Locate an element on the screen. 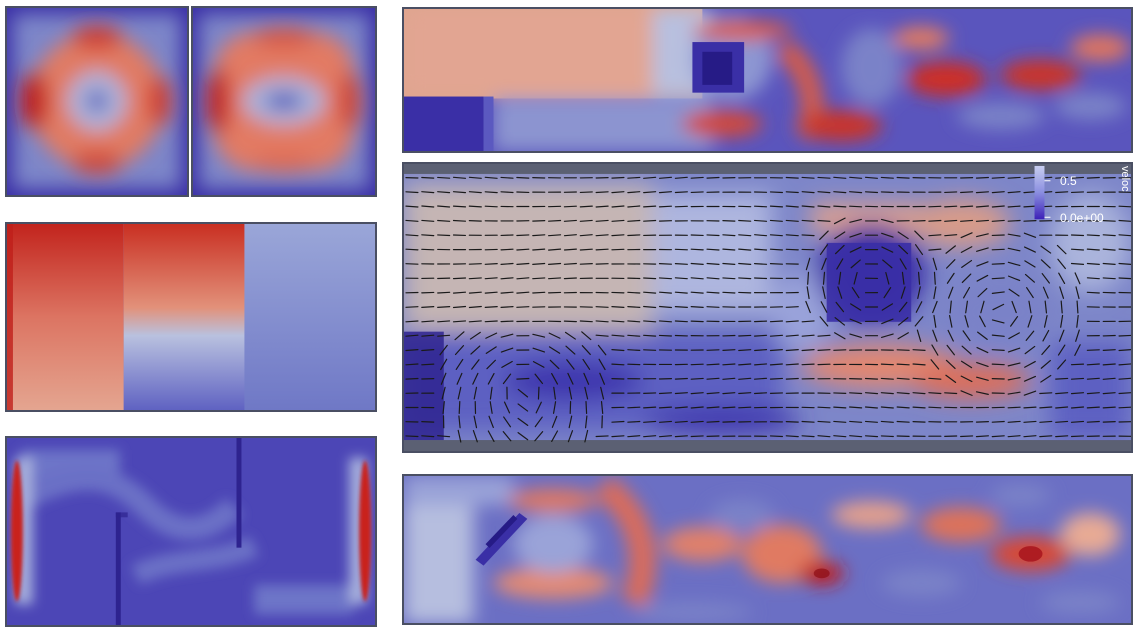  velocity-field-square-b is located at coordinates (284, 101).